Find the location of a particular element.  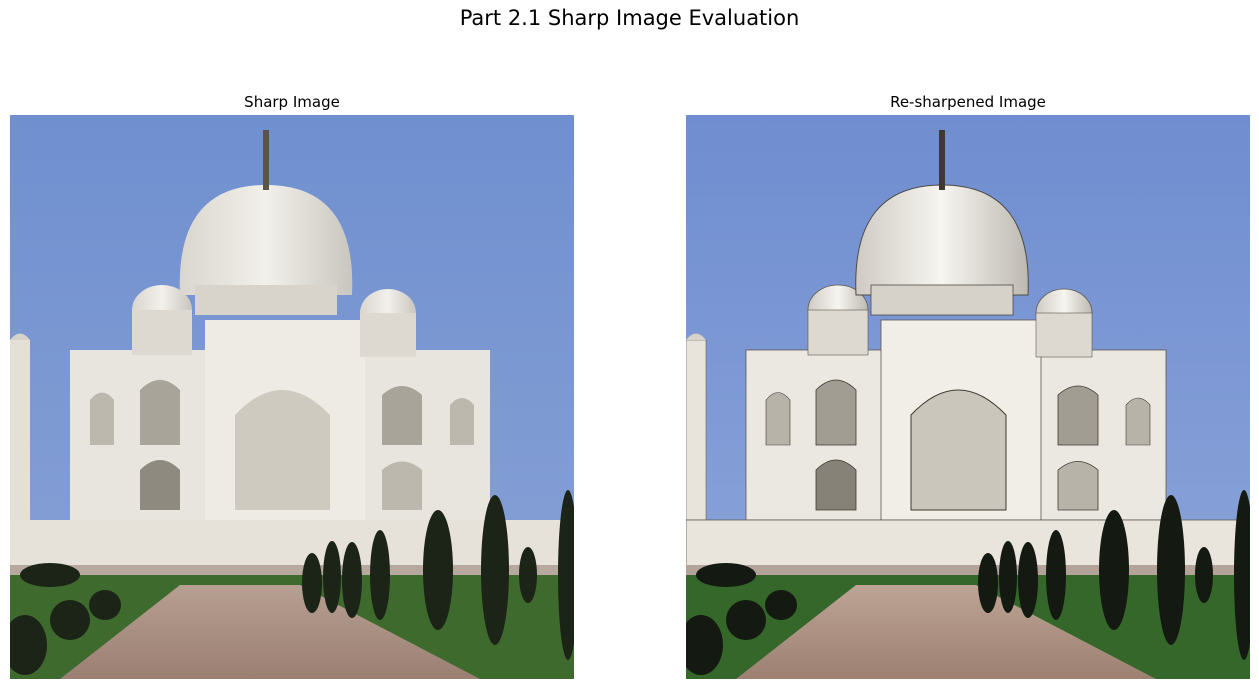

cypress-trees is located at coordinates (292, 582).